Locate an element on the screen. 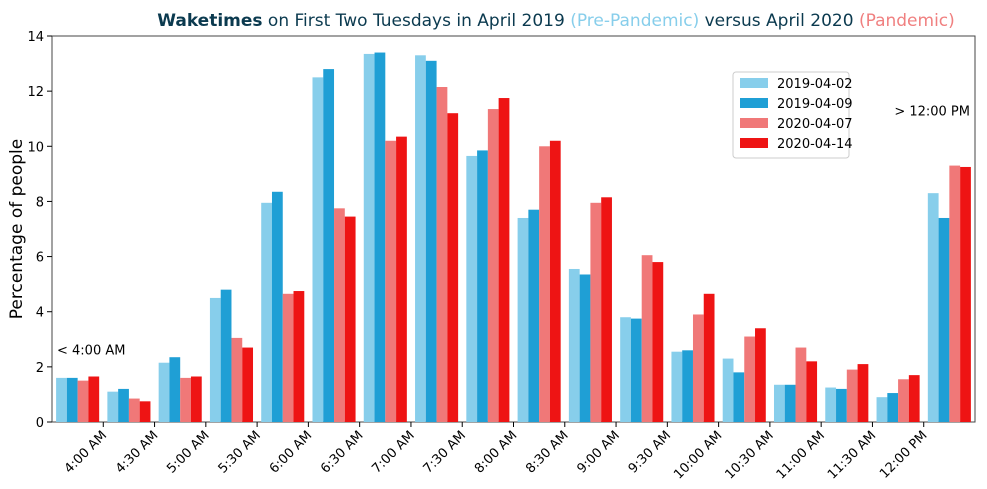  legend-label: 2020-04-14 is located at coordinates (815, 144).